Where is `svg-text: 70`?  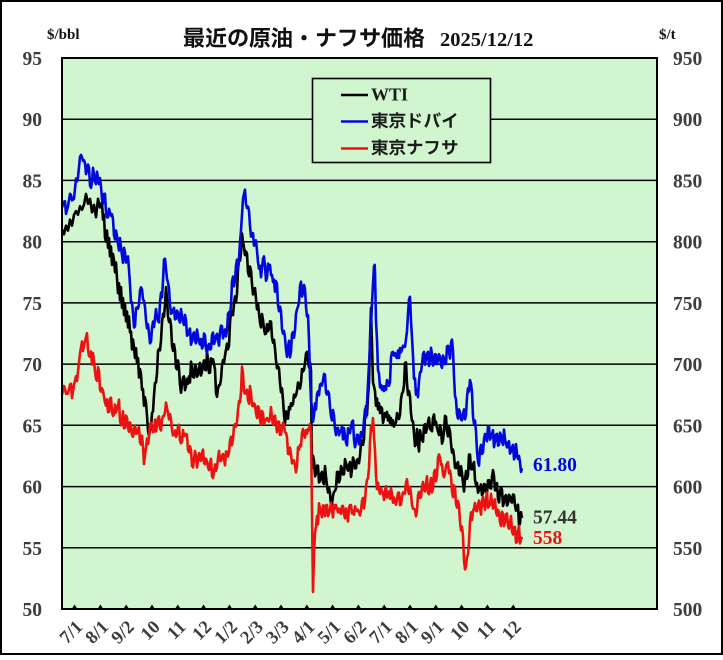 svg-text: 70 is located at coordinates (33, 365).